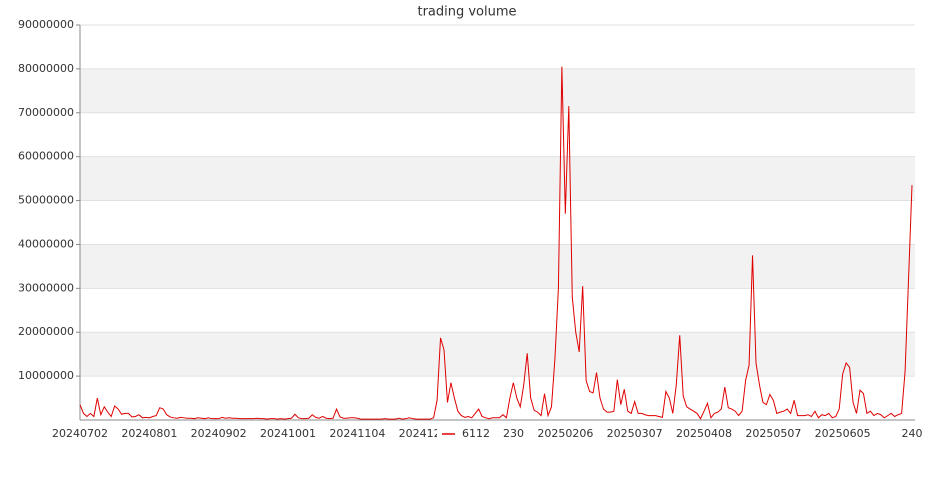  What do you see at coordinates (912, 433) in the screenshot?
I see `x-tick-label: 240` at bounding box center [912, 433].